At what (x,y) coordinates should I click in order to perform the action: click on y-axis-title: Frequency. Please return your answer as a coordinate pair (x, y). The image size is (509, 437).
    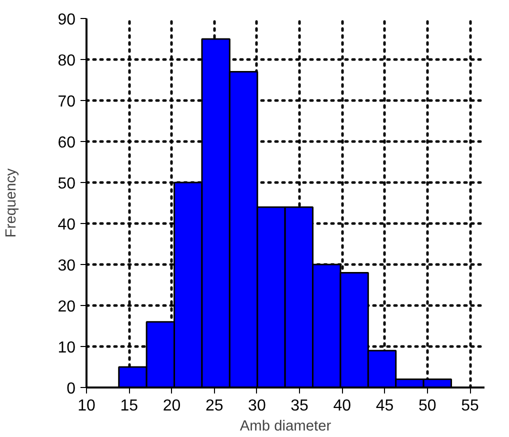
    Looking at the image, I should click on (12, 203).